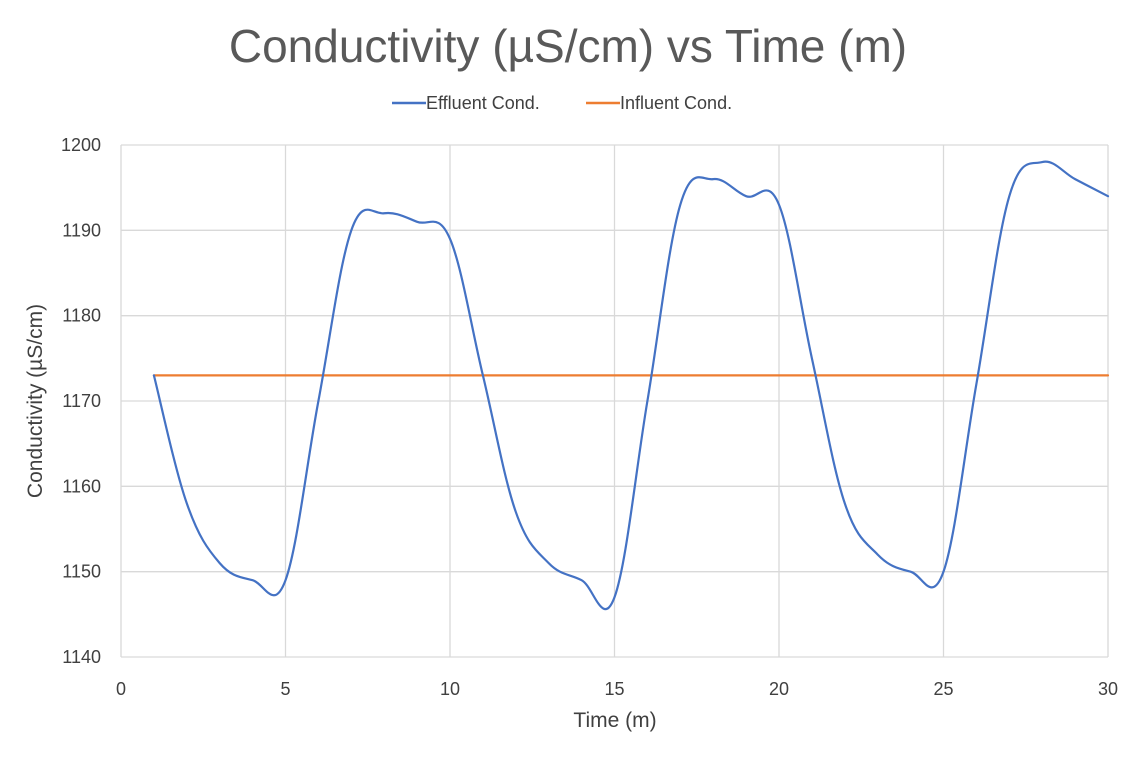 This screenshot has height=759, width=1138. Describe the element at coordinates (81, 230) in the screenshot. I see `y-tick-label: 1190` at that location.